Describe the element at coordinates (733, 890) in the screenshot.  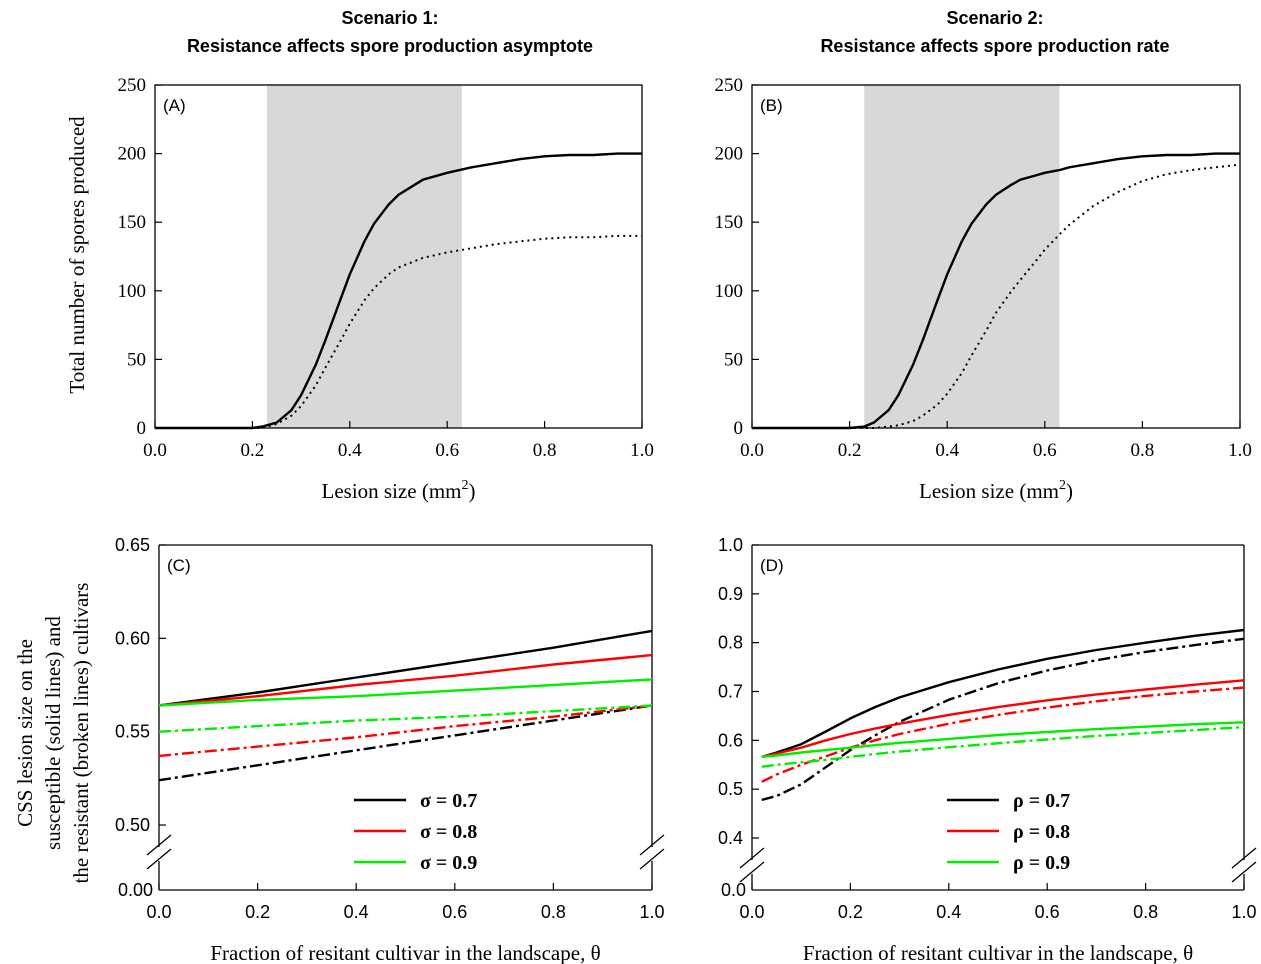
I see `y-tick-label: 0.0` at that location.